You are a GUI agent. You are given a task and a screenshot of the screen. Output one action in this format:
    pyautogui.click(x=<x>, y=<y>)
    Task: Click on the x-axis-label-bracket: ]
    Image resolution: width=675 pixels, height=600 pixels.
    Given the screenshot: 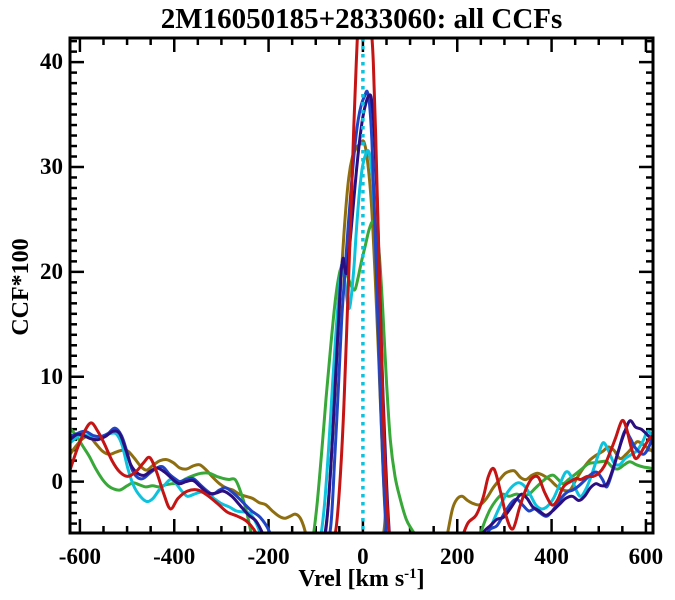 What is the action you would take?
    pyautogui.click(x=420, y=579)
    